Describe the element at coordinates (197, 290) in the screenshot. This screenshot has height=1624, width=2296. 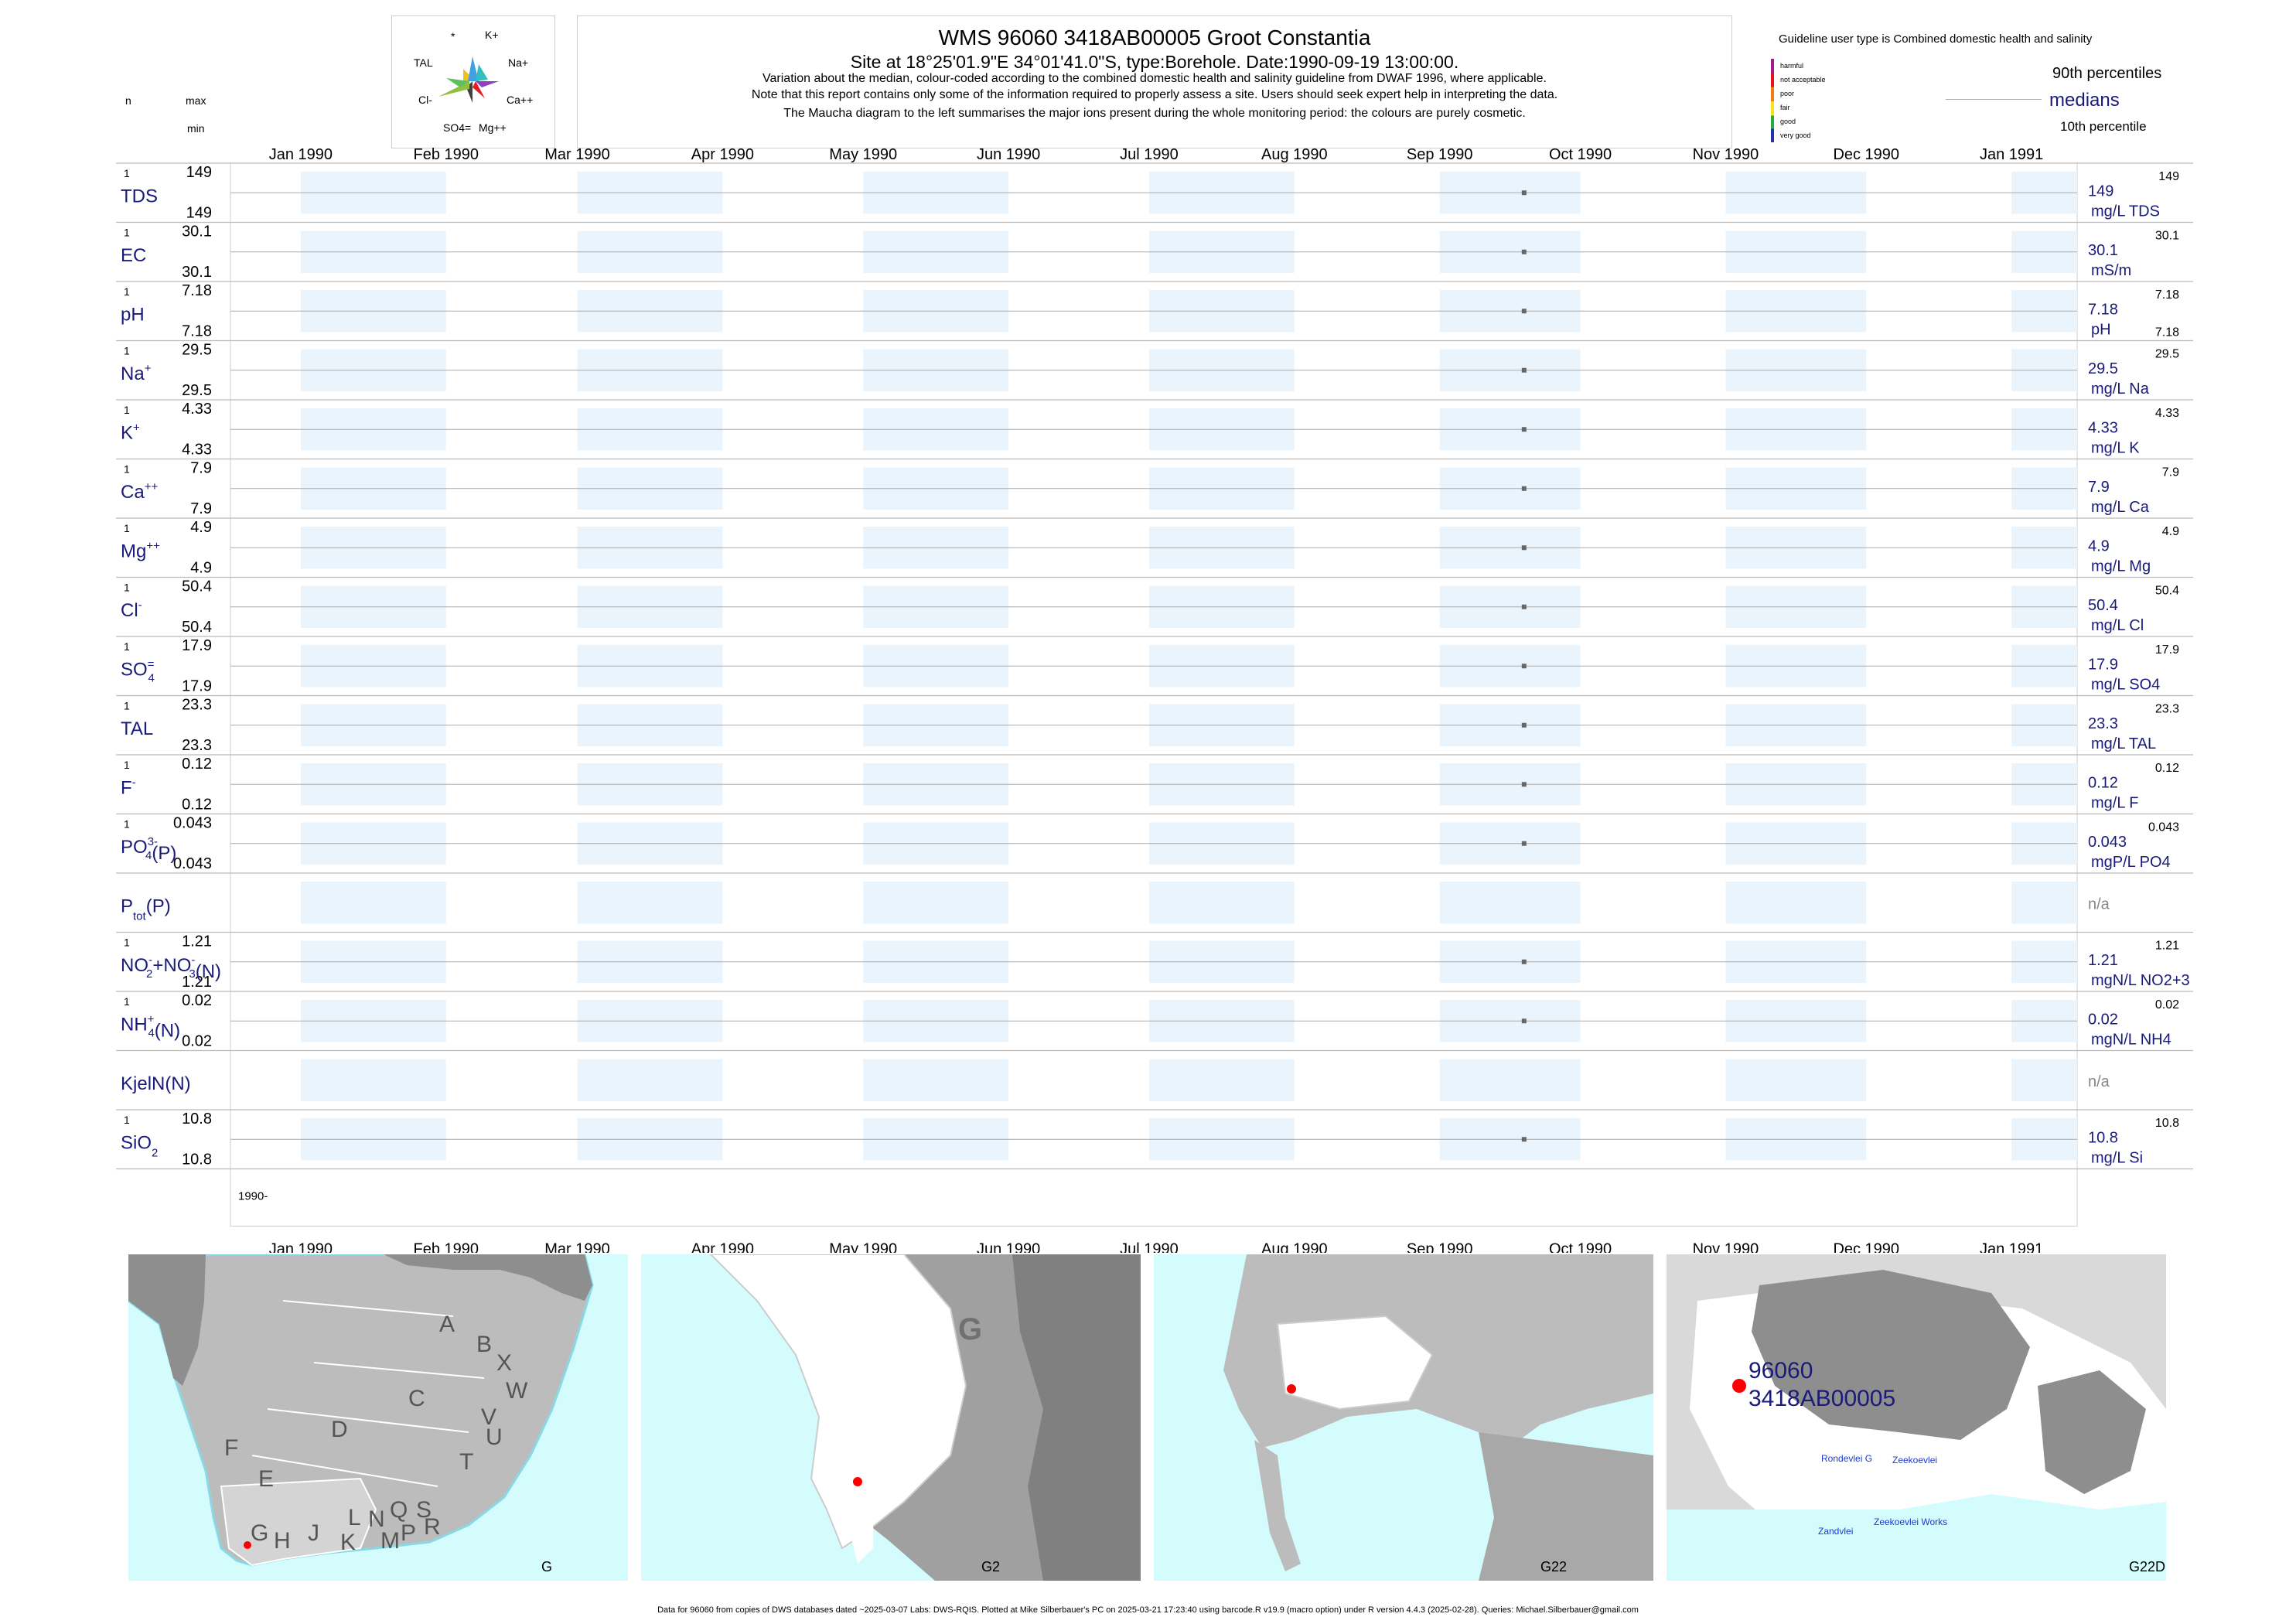
I see `row-max: 7.18` at that location.